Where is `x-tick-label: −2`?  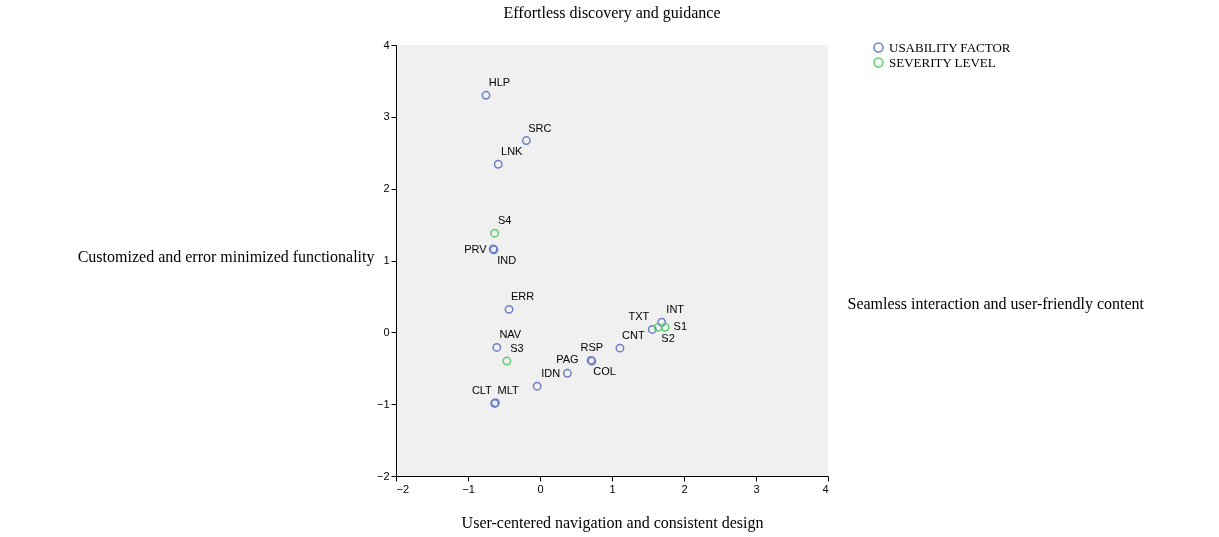
x-tick-label: −2 is located at coordinates (403, 488).